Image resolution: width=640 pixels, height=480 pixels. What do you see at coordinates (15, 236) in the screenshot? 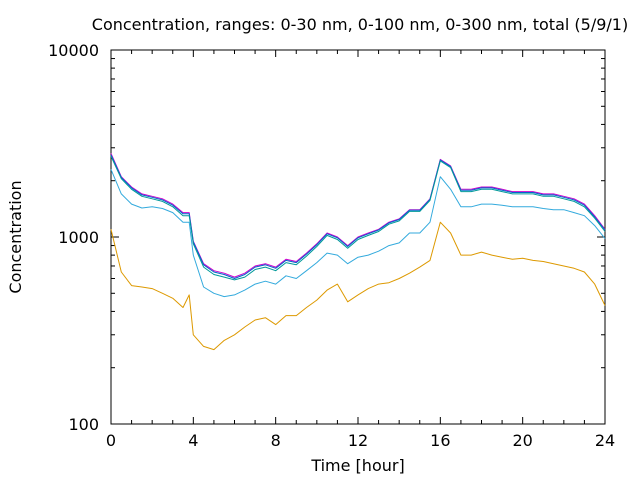
I see `y-axis-label: Concentration` at bounding box center [15, 236].